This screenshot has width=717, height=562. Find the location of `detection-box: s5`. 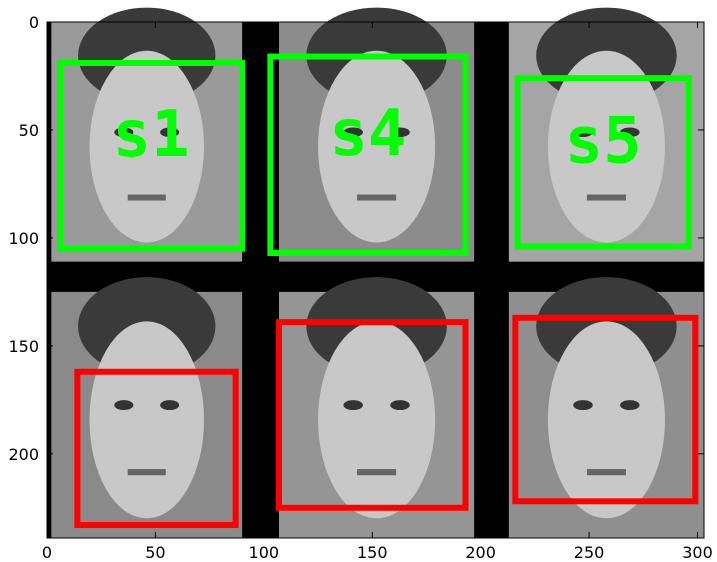

detection-box: s5 is located at coordinates (603, 162).